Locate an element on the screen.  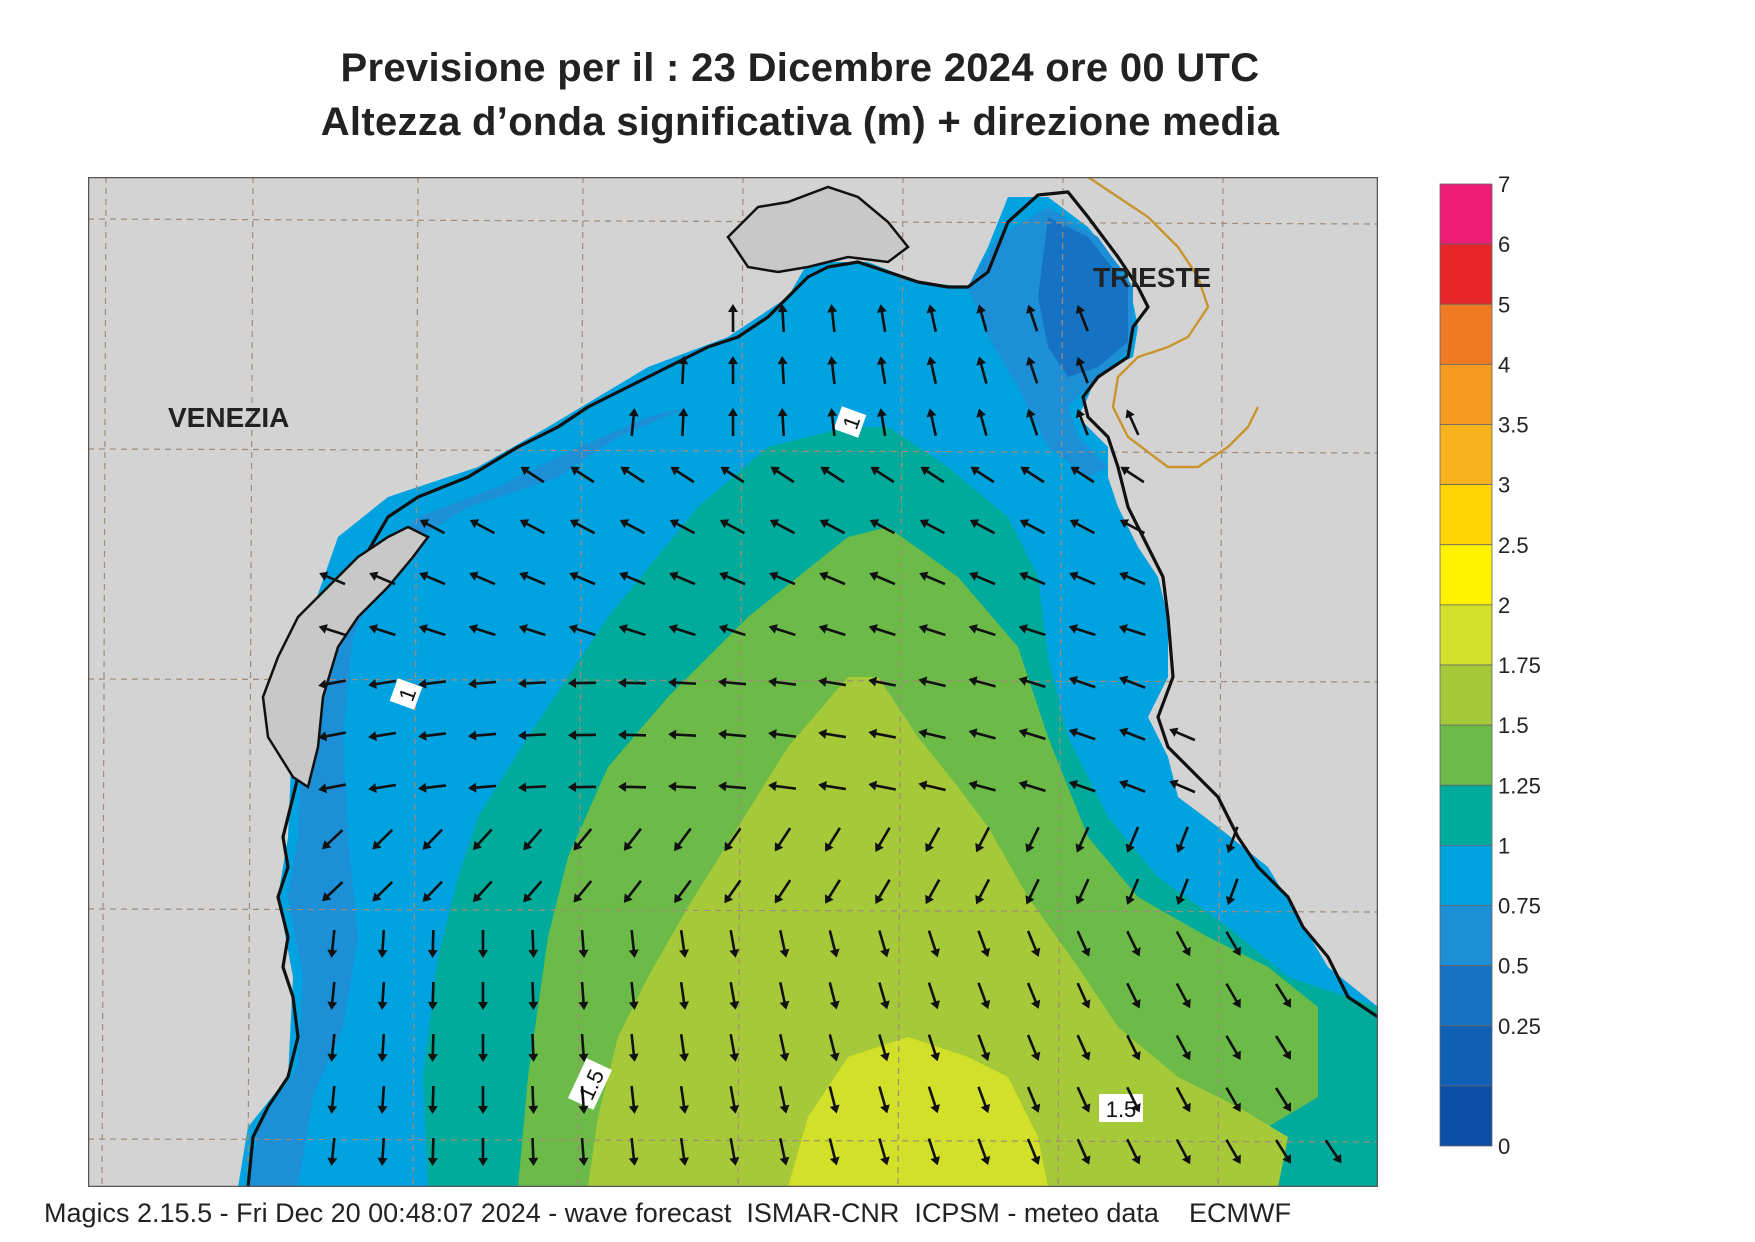
legend-label: 1.75 is located at coordinates (1519, 665).